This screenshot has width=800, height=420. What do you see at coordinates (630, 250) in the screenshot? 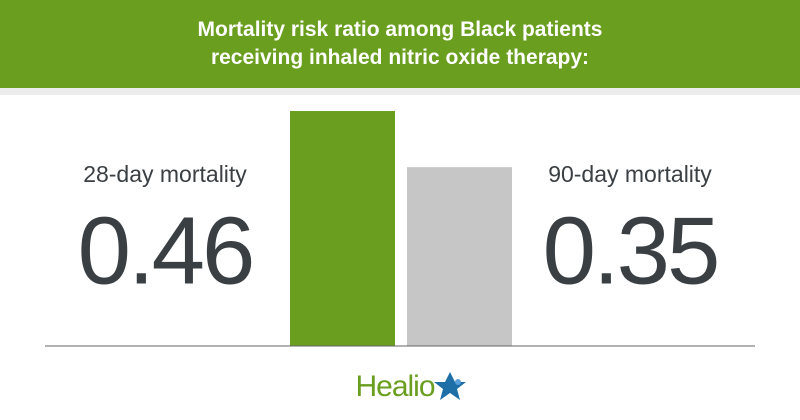
I see `value-label: 0.35` at bounding box center [630, 250].